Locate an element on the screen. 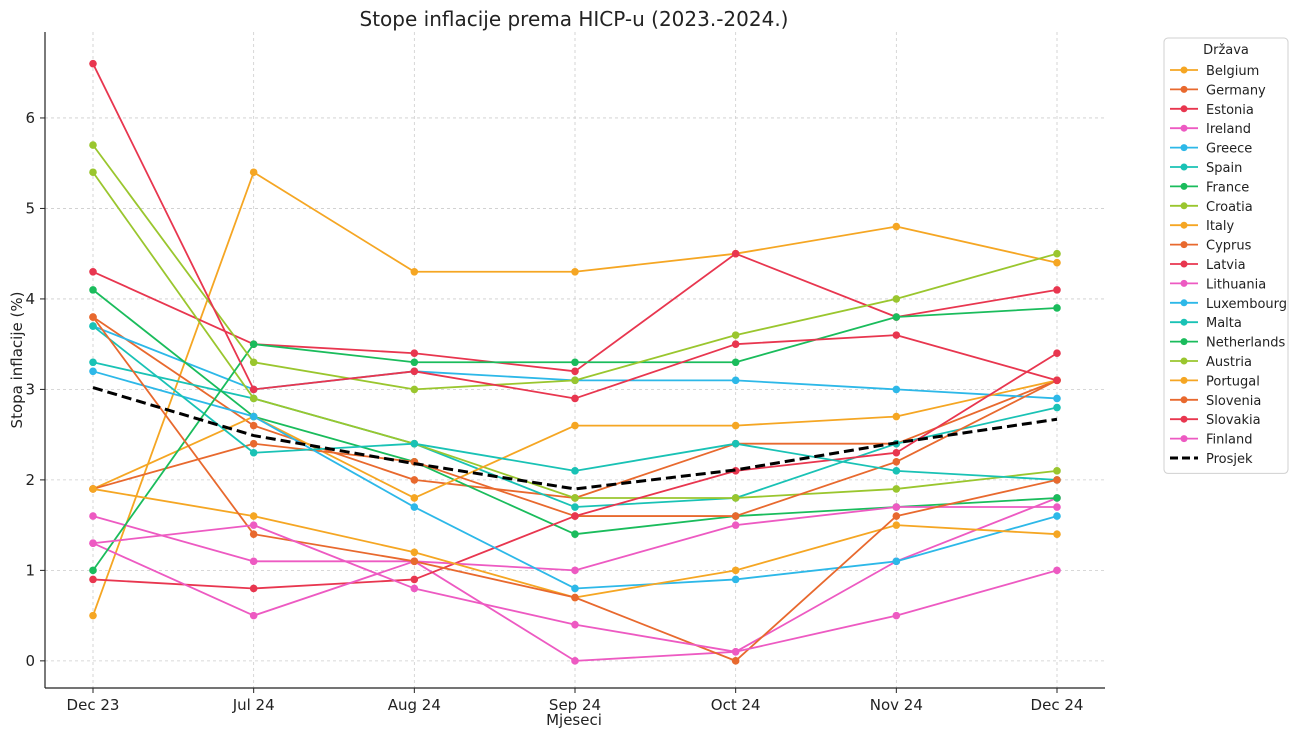  x-tick-label: Oct 24 is located at coordinates (736, 705).